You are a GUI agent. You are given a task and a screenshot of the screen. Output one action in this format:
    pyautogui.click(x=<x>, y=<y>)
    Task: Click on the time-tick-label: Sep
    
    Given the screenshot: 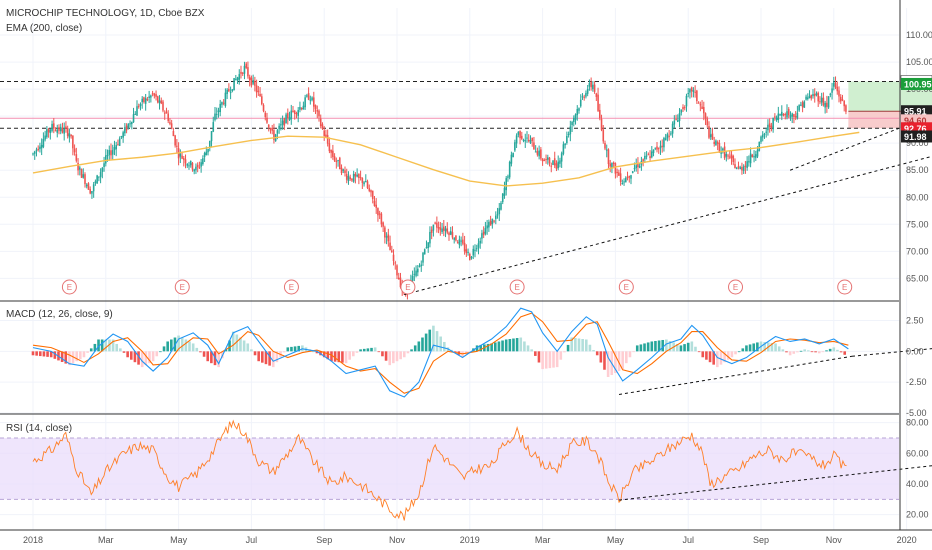 What is the action you would take?
    pyautogui.click(x=761, y=540)
    